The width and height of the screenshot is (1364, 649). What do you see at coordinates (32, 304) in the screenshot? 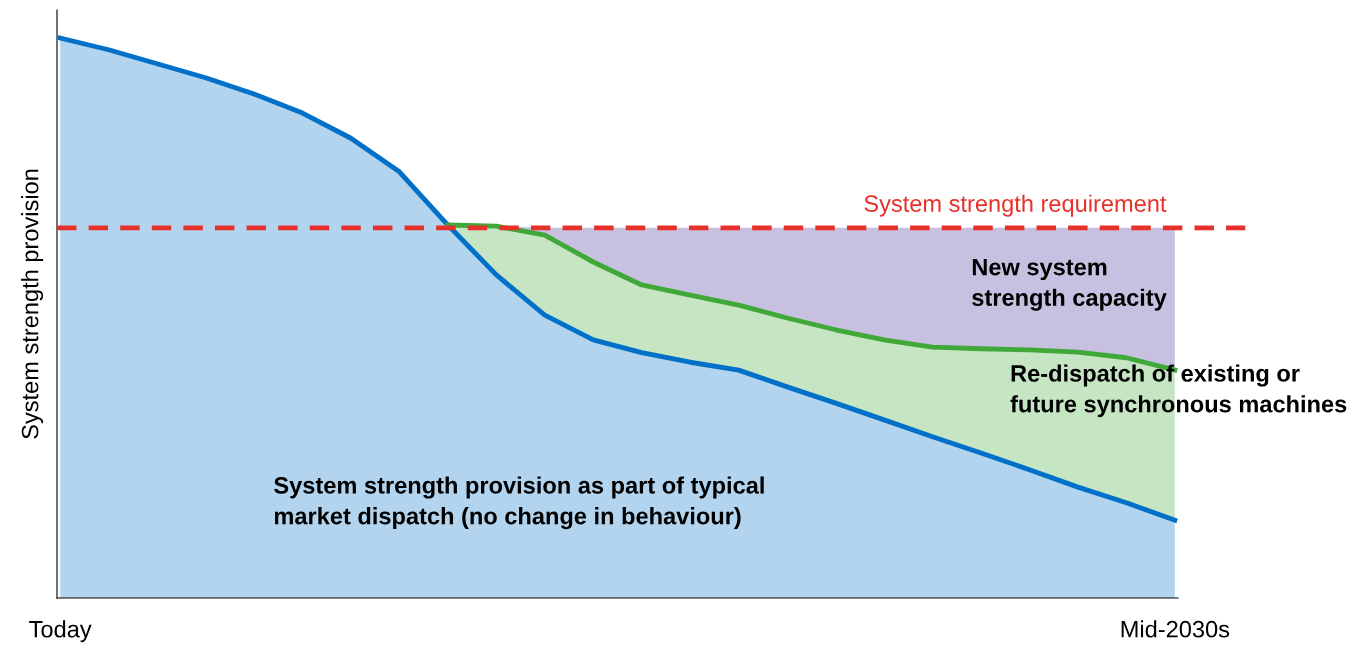
I see `y-axis-title: System strength provision` at bounding box center [32, 304].